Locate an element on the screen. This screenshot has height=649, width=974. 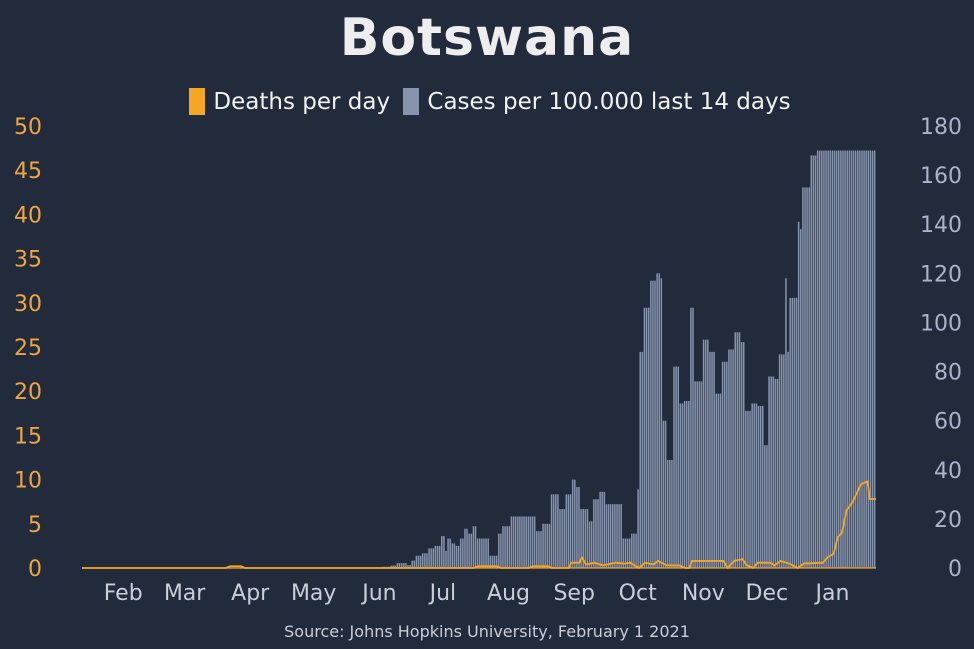
x-axis-tick-label: Mar is located at coordinates (185, 593).